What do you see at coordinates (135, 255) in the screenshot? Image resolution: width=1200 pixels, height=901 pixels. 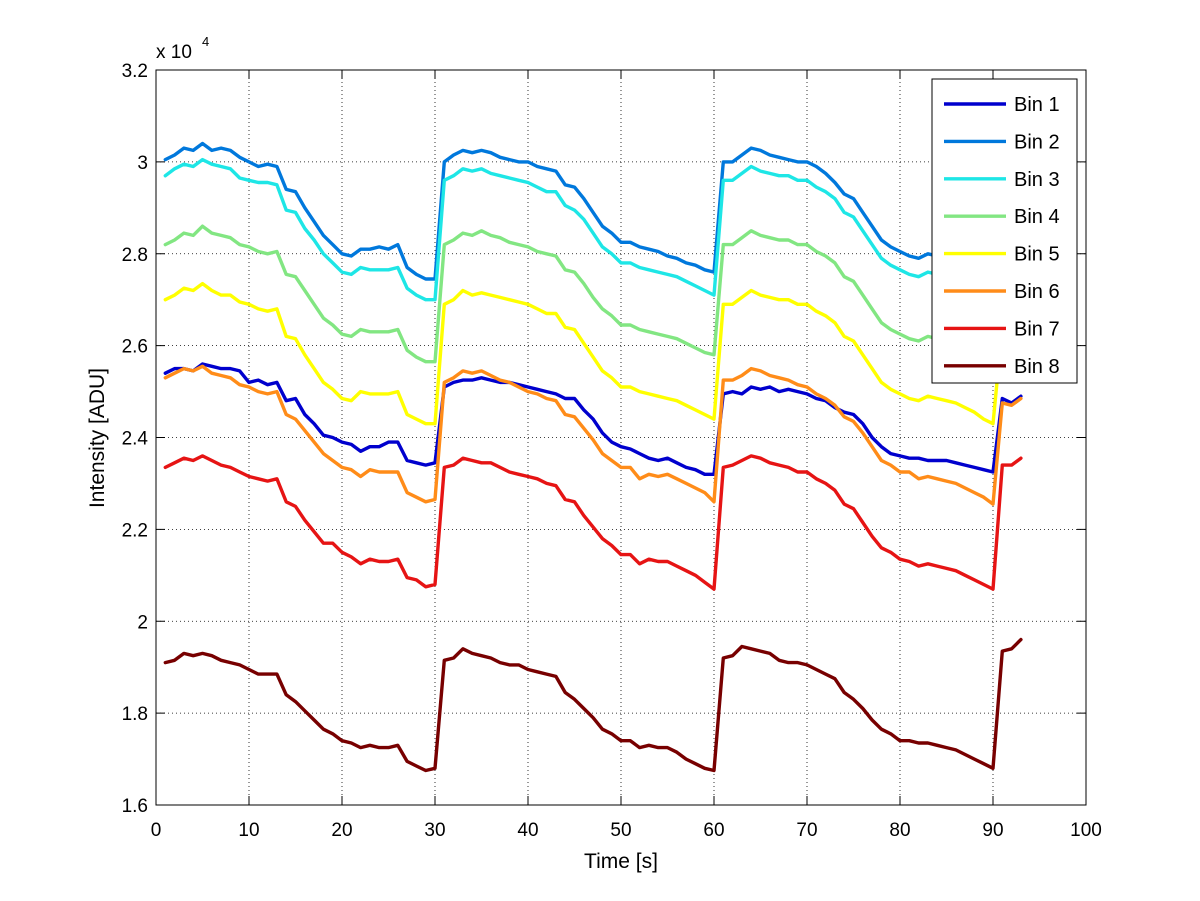 I see `y-tick-label: 2.8` at bounding box center [135, 255].